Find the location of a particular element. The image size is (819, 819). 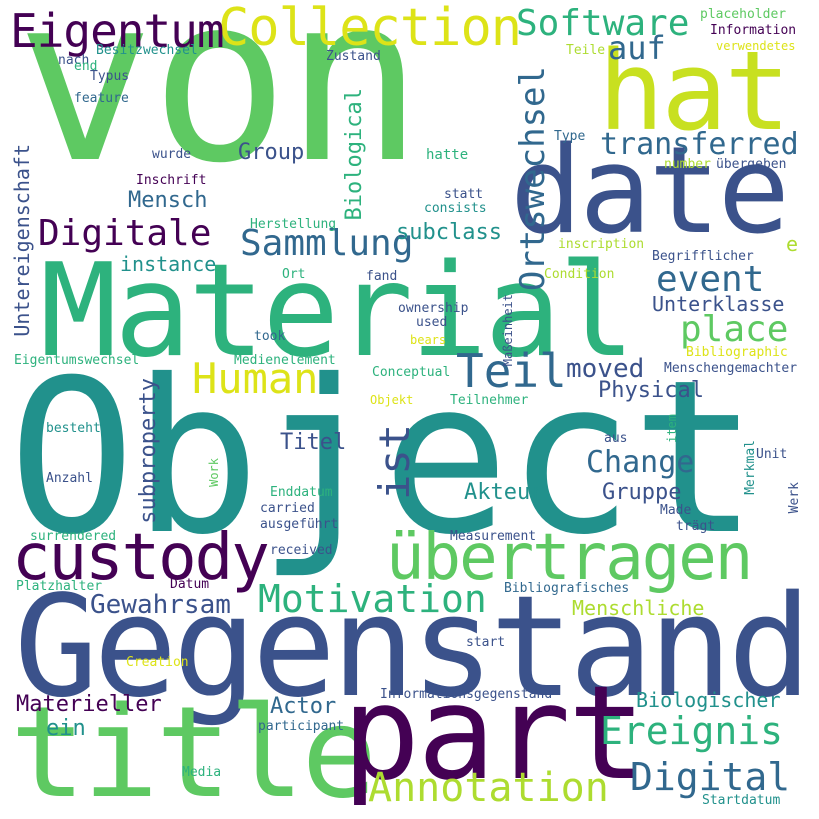

word-sammlung: Sammlung is located at coordinates (327, 243).